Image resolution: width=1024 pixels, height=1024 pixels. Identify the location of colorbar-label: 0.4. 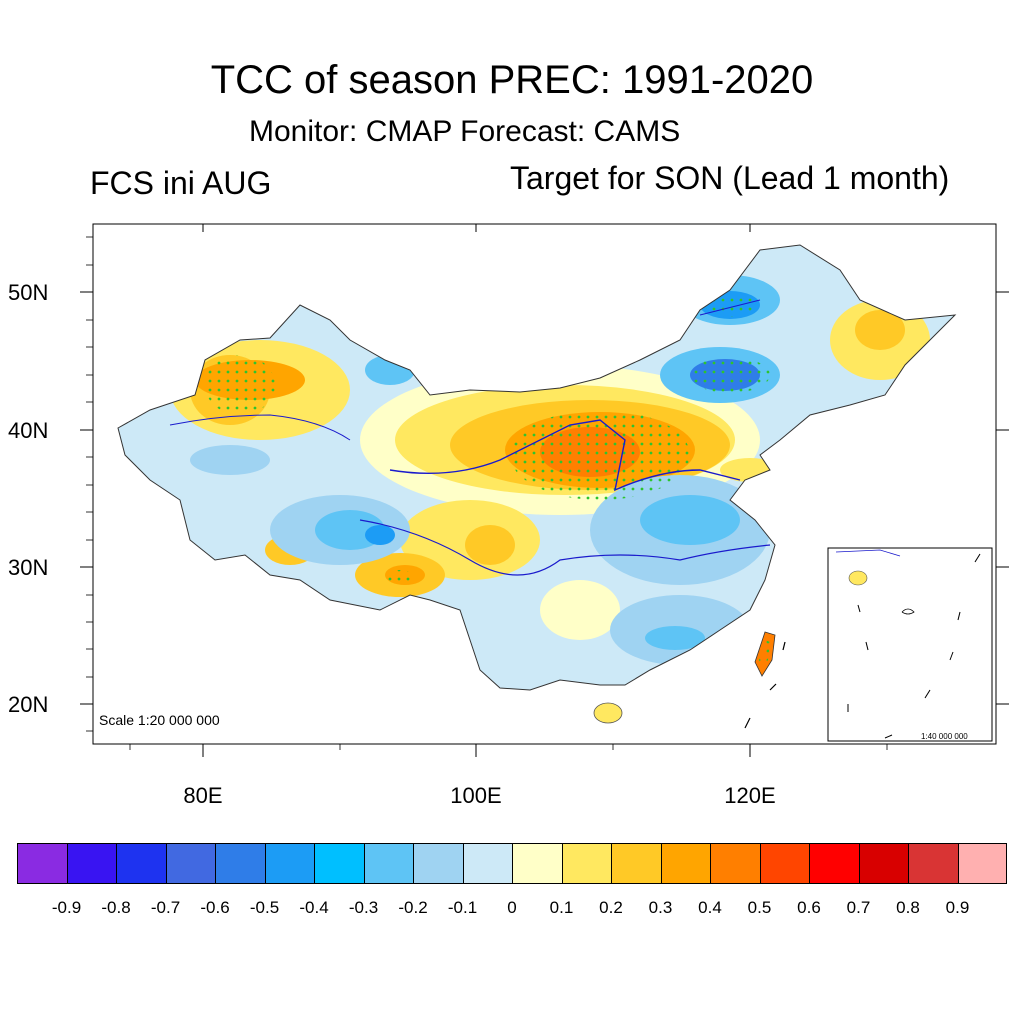
(710, 907).